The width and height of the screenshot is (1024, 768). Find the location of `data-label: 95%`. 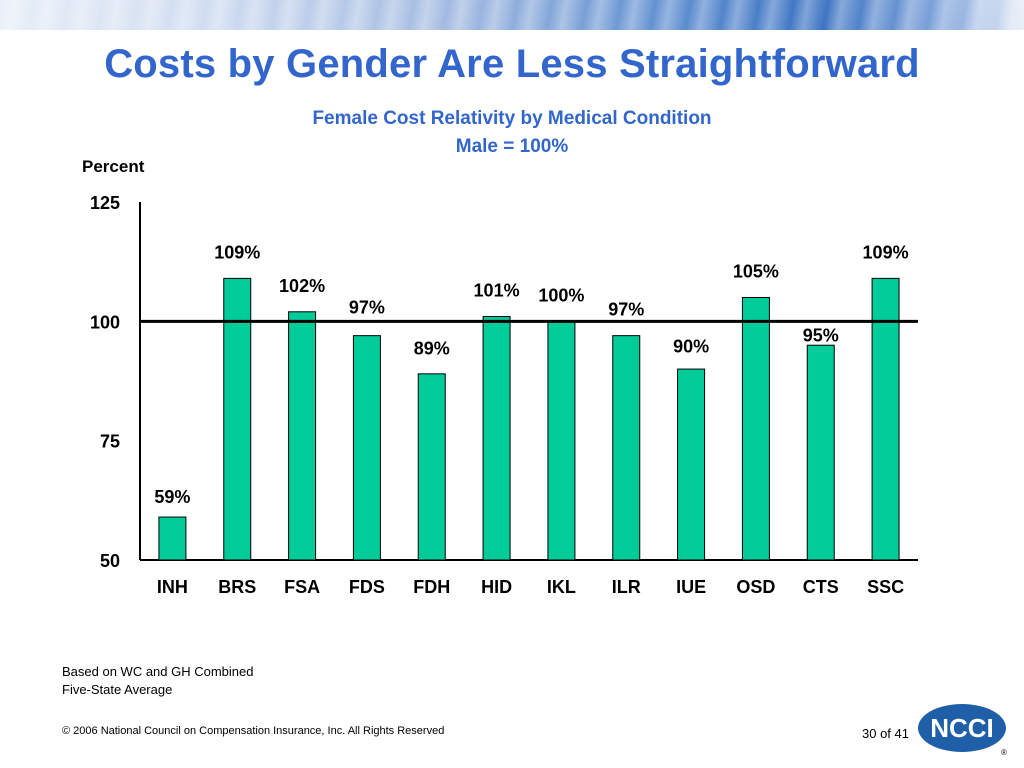

data-label: 95% is located at coordinates (821, 335).